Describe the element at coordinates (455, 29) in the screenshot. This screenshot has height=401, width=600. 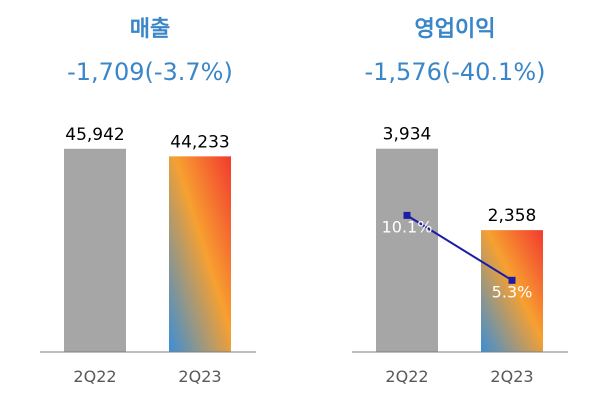
I see `operating-profit-title: 영업이익` at that location.